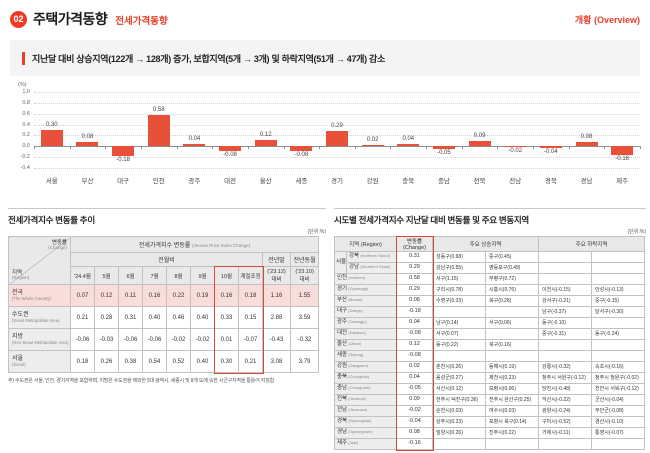 The height and width of the screenshot is (453, 650). What do you see at coordinates (414, 334) in the screenshot?
I see `change-cell: -0.08` at bounding box center [414, 334].